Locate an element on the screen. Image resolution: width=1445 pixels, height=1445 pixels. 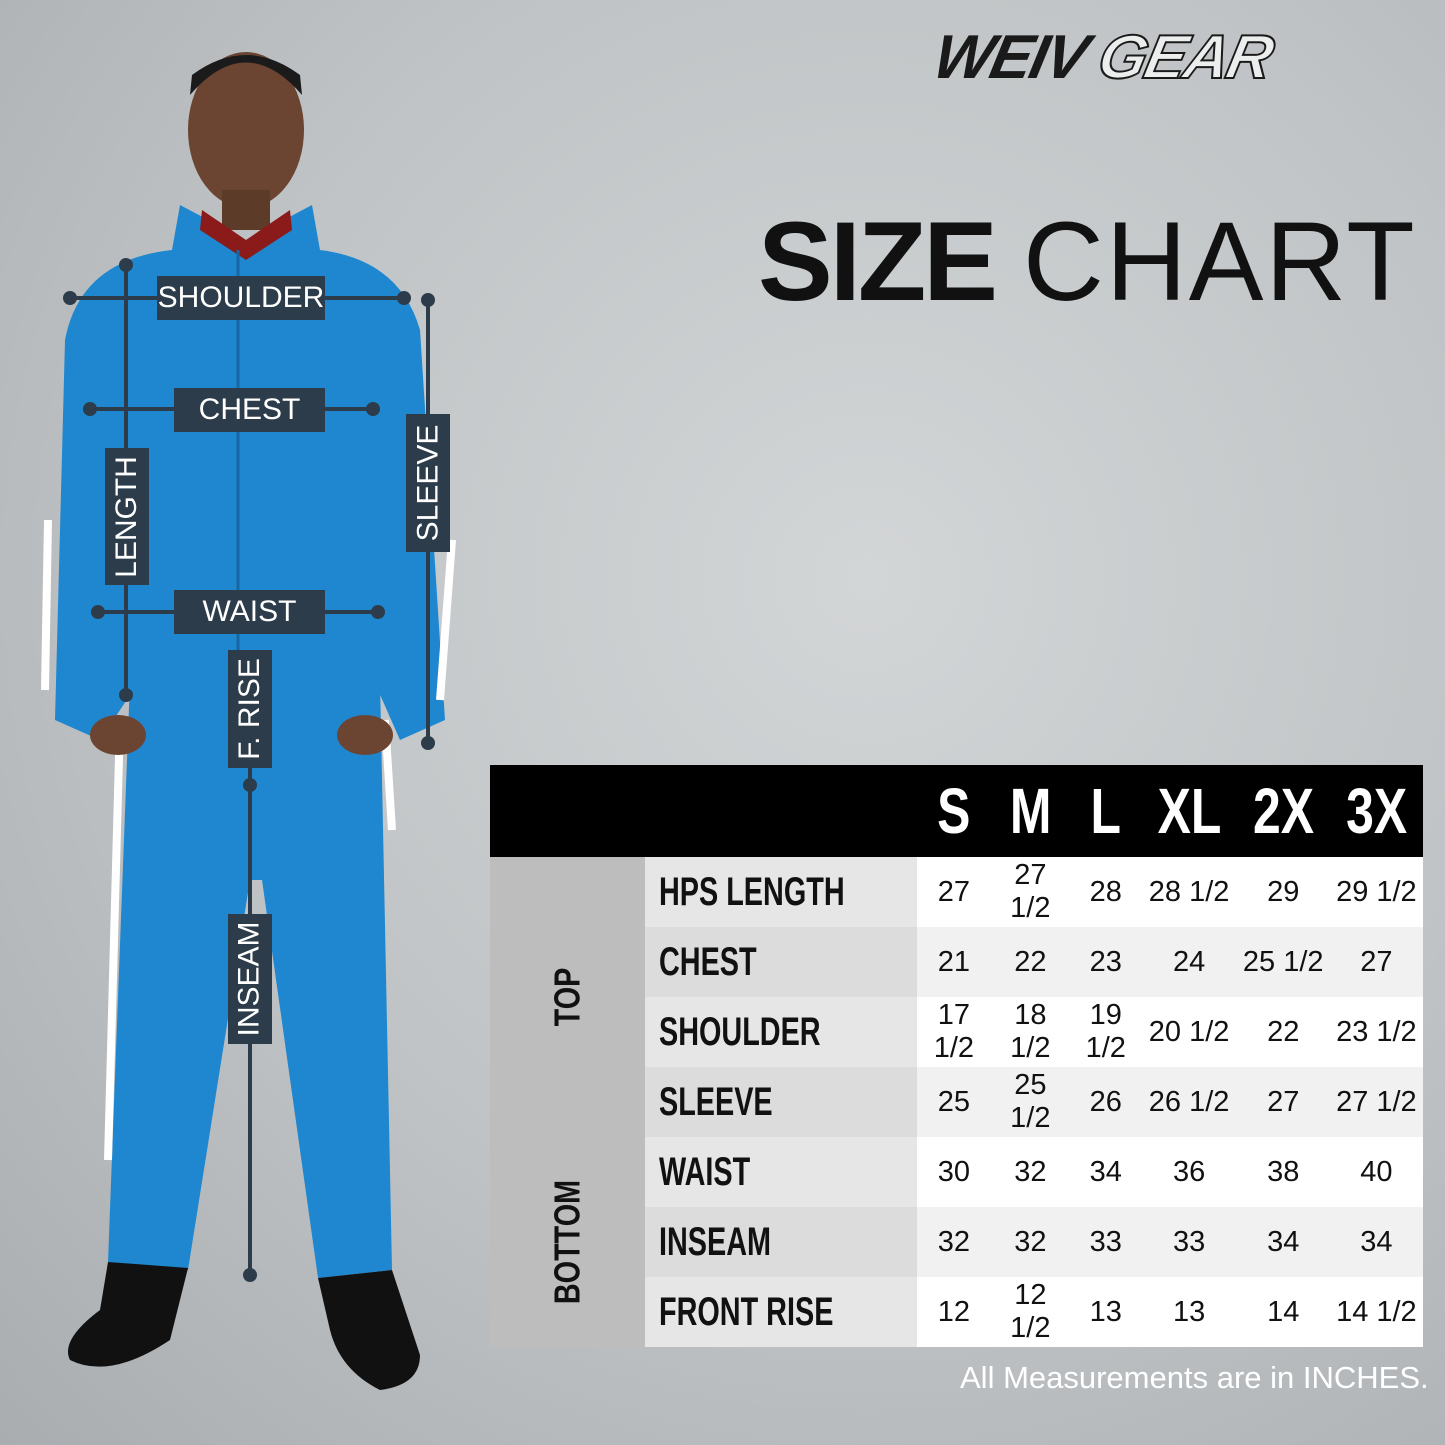
label-chest: CHEST is located at coordinates (249, 410).